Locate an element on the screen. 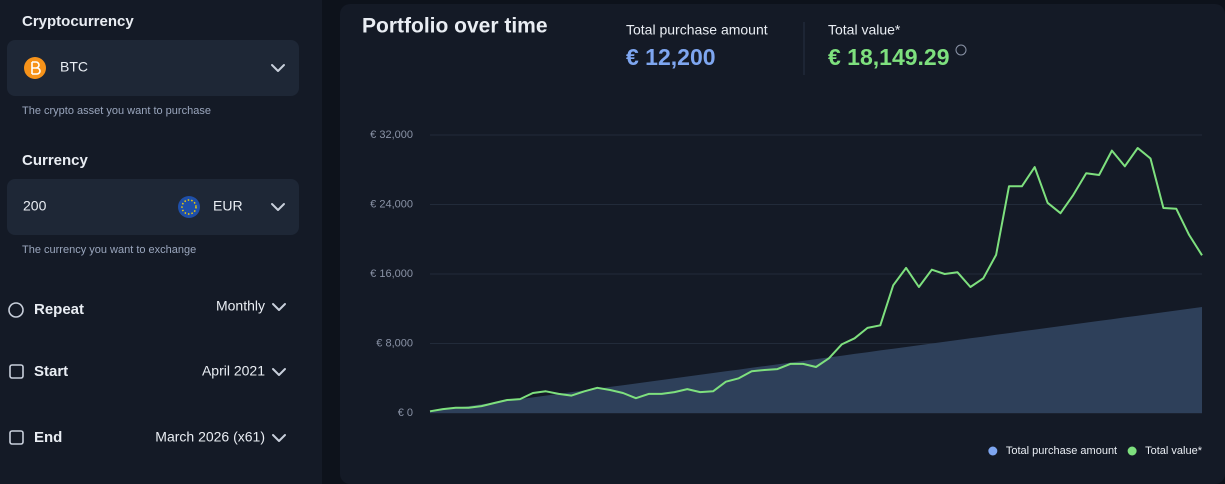 The image size is (1225, 484). eur-icon is located at coordinates (189, 207).